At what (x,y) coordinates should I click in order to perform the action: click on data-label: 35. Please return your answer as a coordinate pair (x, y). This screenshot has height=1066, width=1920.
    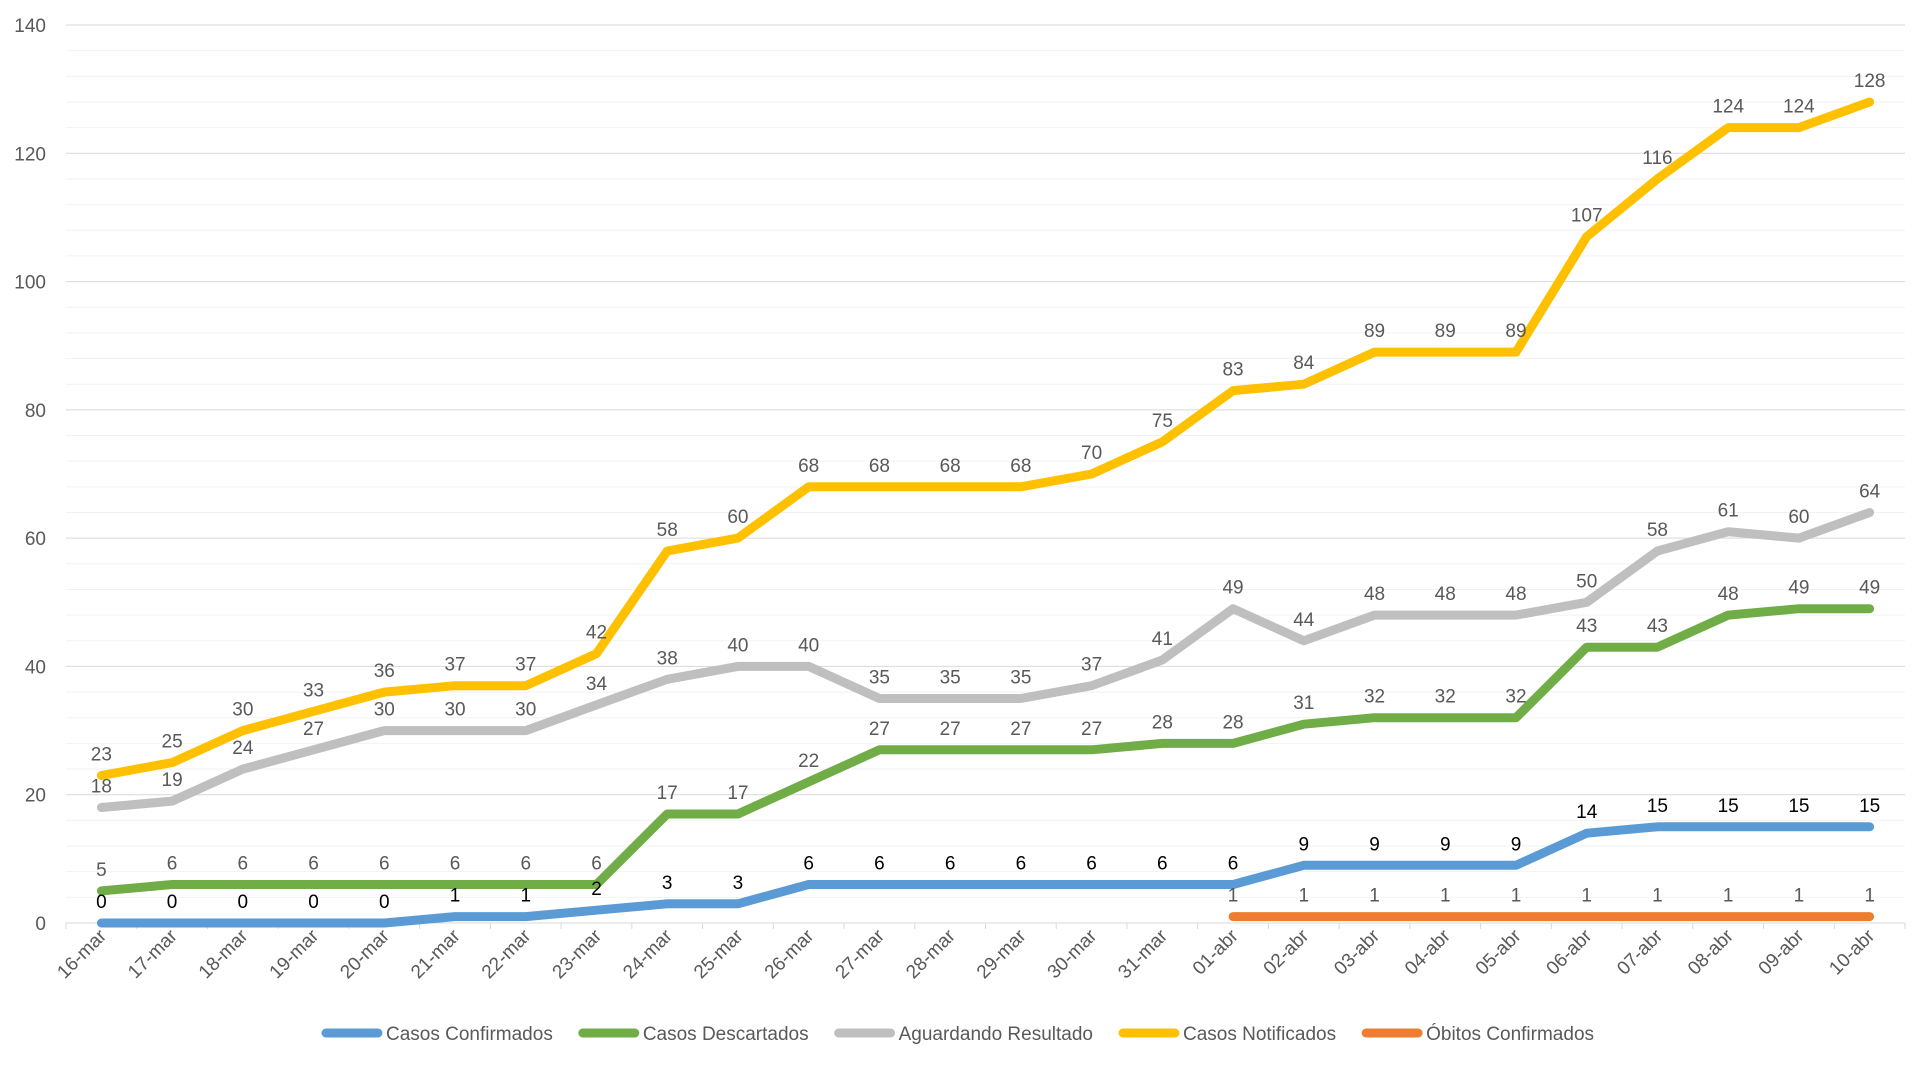
    Looking at the image, I should click on (1020, 678).